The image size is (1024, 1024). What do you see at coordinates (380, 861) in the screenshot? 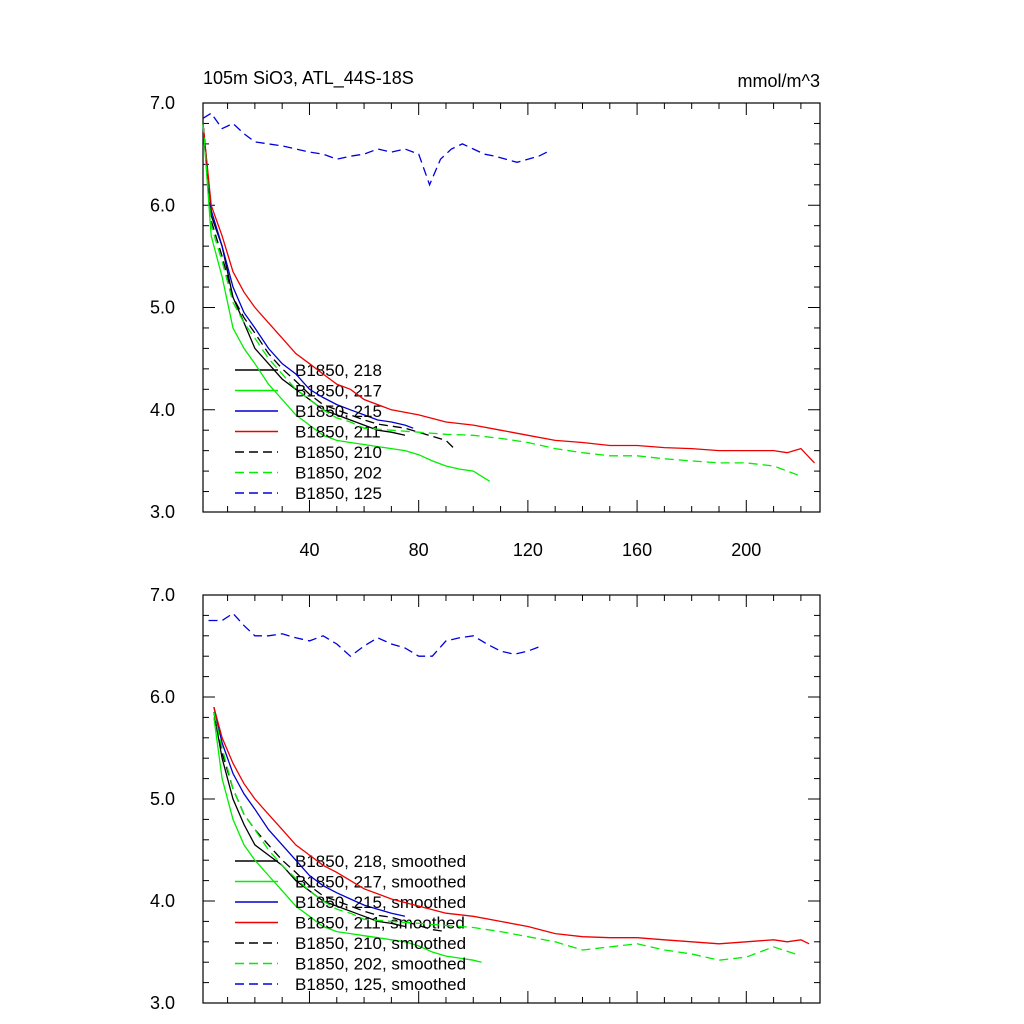
I see `legend-entry: B1850, 218, smoothed` at bounding box center [380, 861].